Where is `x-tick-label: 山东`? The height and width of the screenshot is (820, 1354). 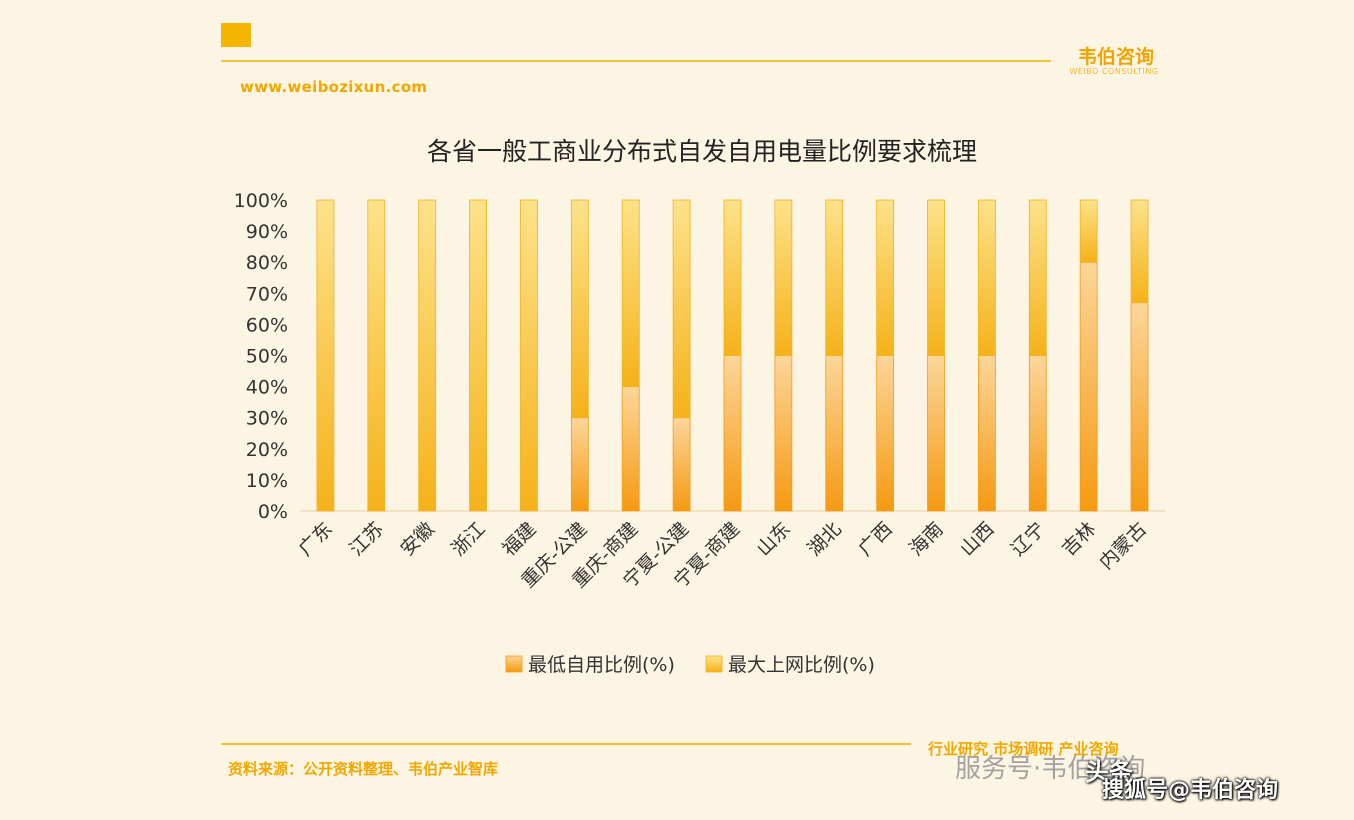
x-tick-label: 山东 is located at coordinates (773, 539).